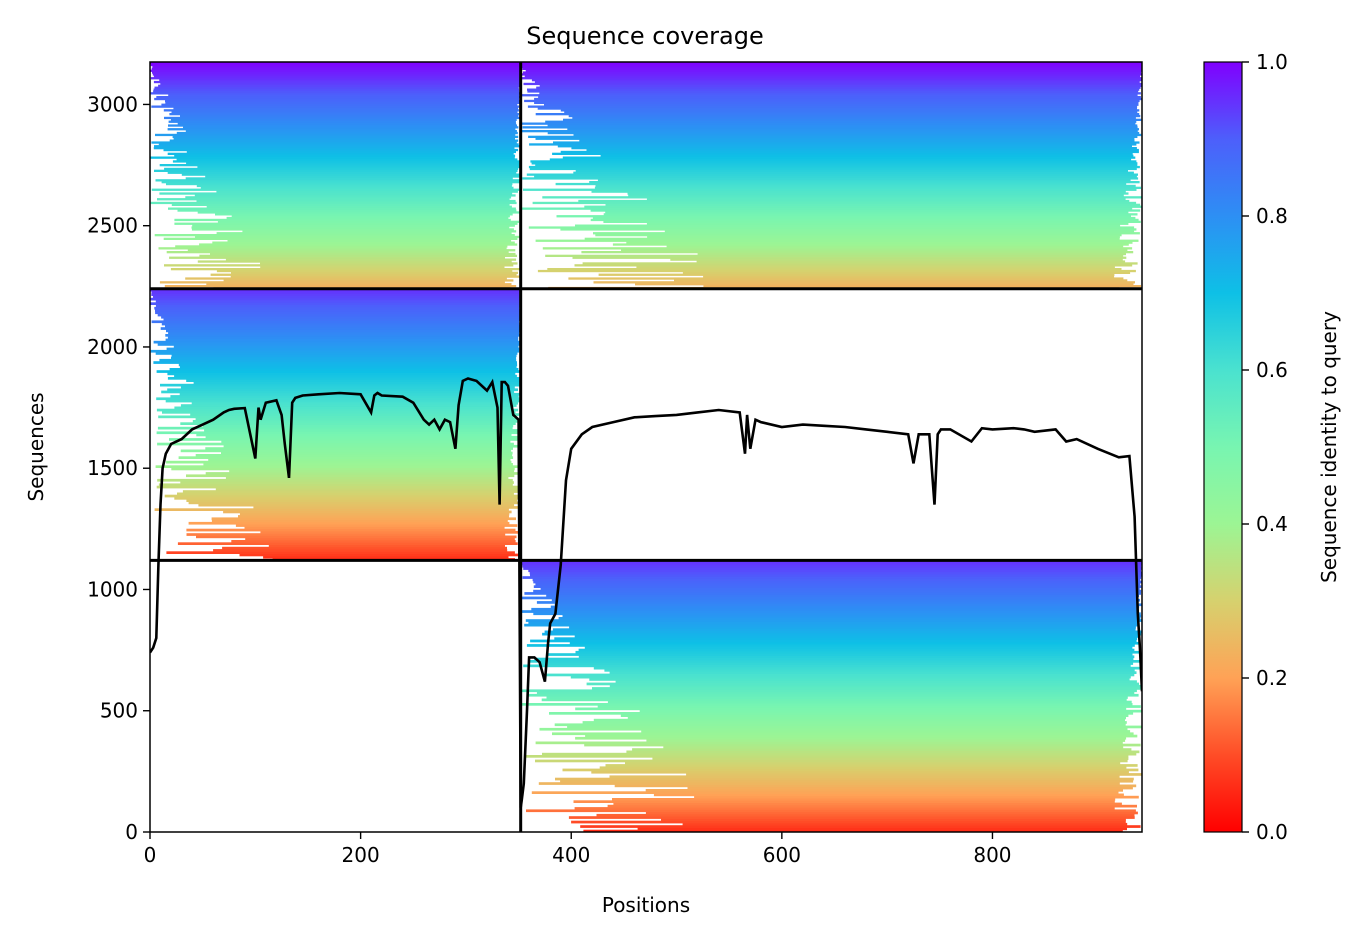  What do you see at coordinates (644, 36) in the screenshot?
I see `chart-title: Sequence coverage` at bounding box center [644, 36].